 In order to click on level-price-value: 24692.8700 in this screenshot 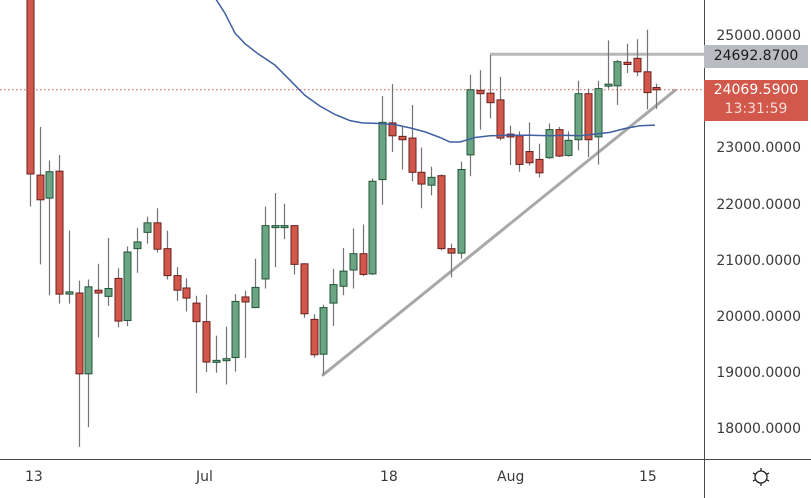, I will do `click(756, 56)`.